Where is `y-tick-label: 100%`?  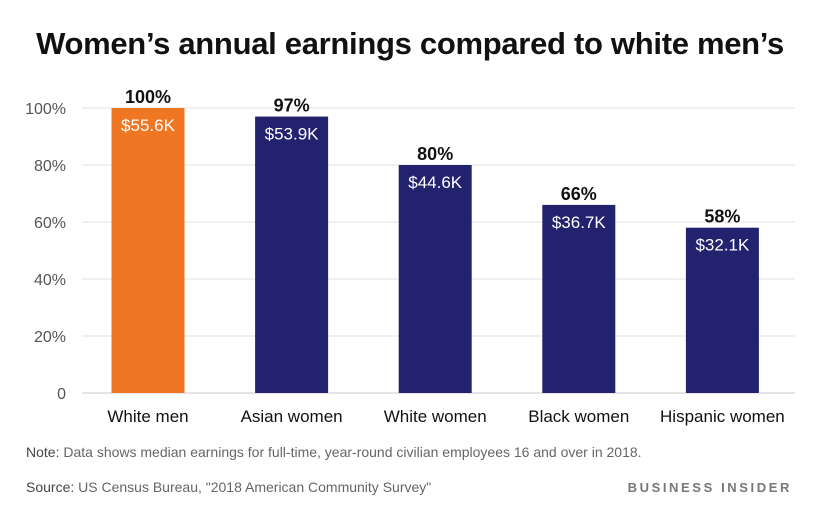
y-tick-label: 100% is located at coordinates (45, 109).